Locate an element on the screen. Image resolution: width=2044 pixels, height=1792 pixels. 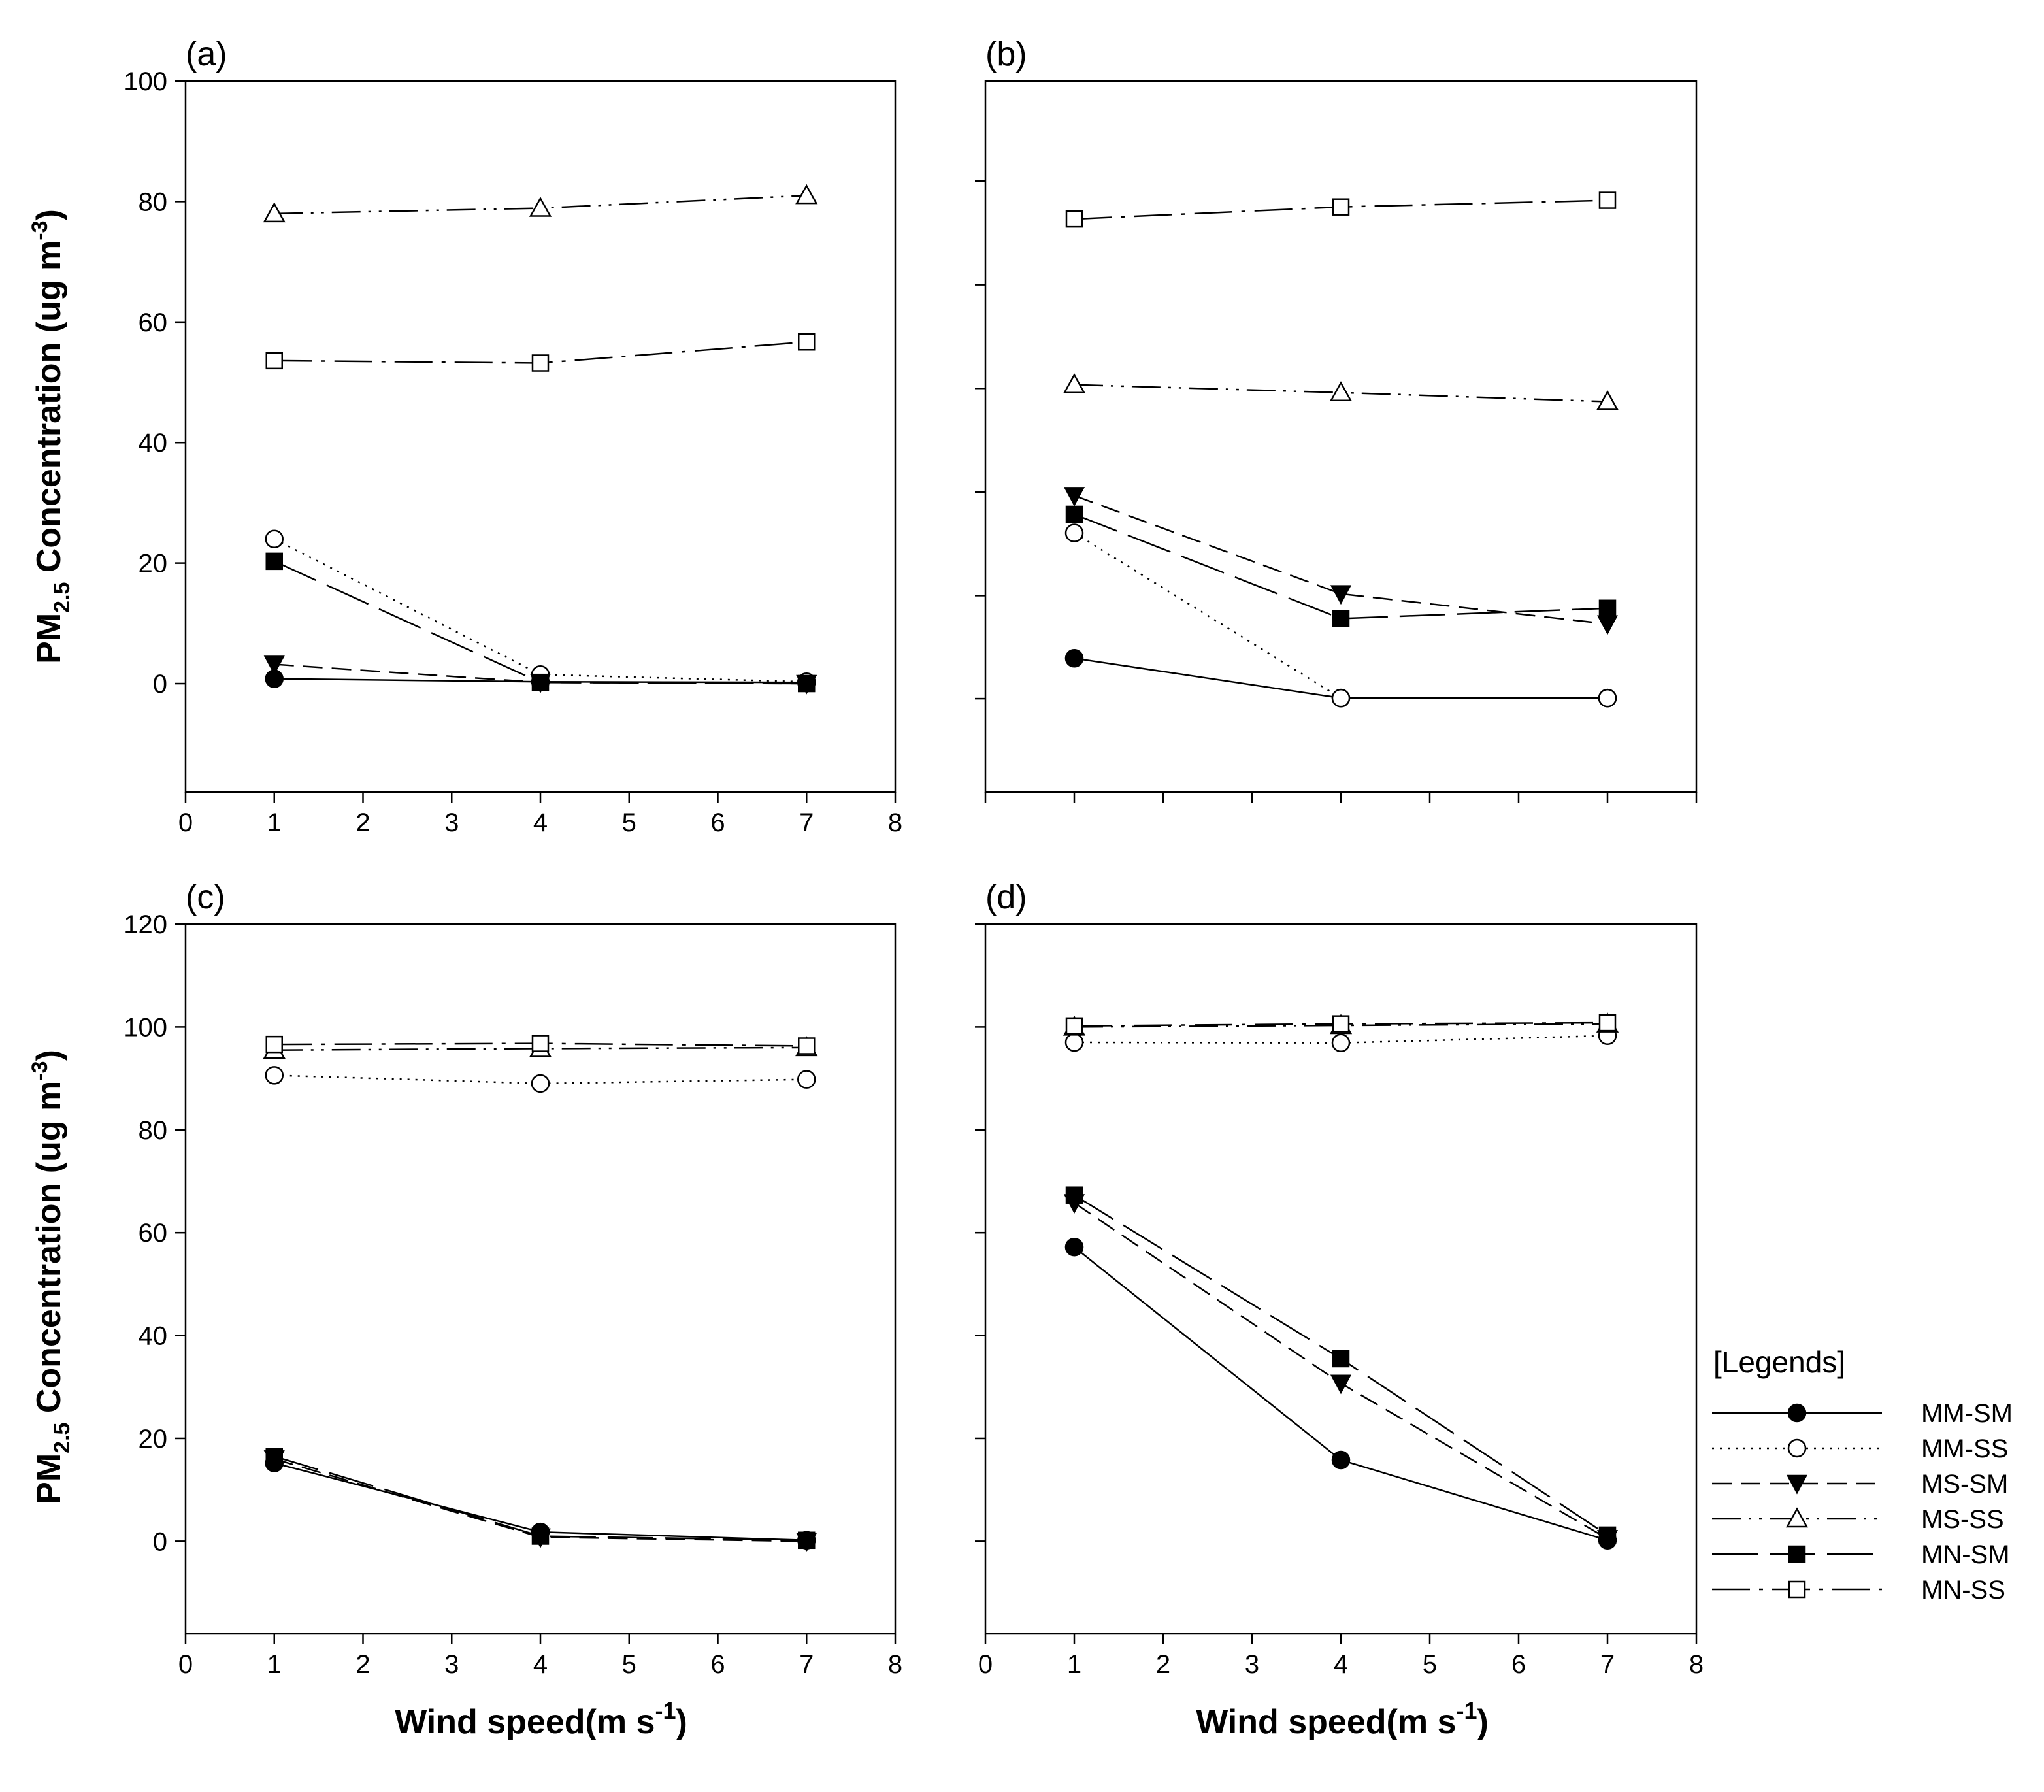
legend-label-mn-sm: MN-SM is located at coordinates (1965, 1555).